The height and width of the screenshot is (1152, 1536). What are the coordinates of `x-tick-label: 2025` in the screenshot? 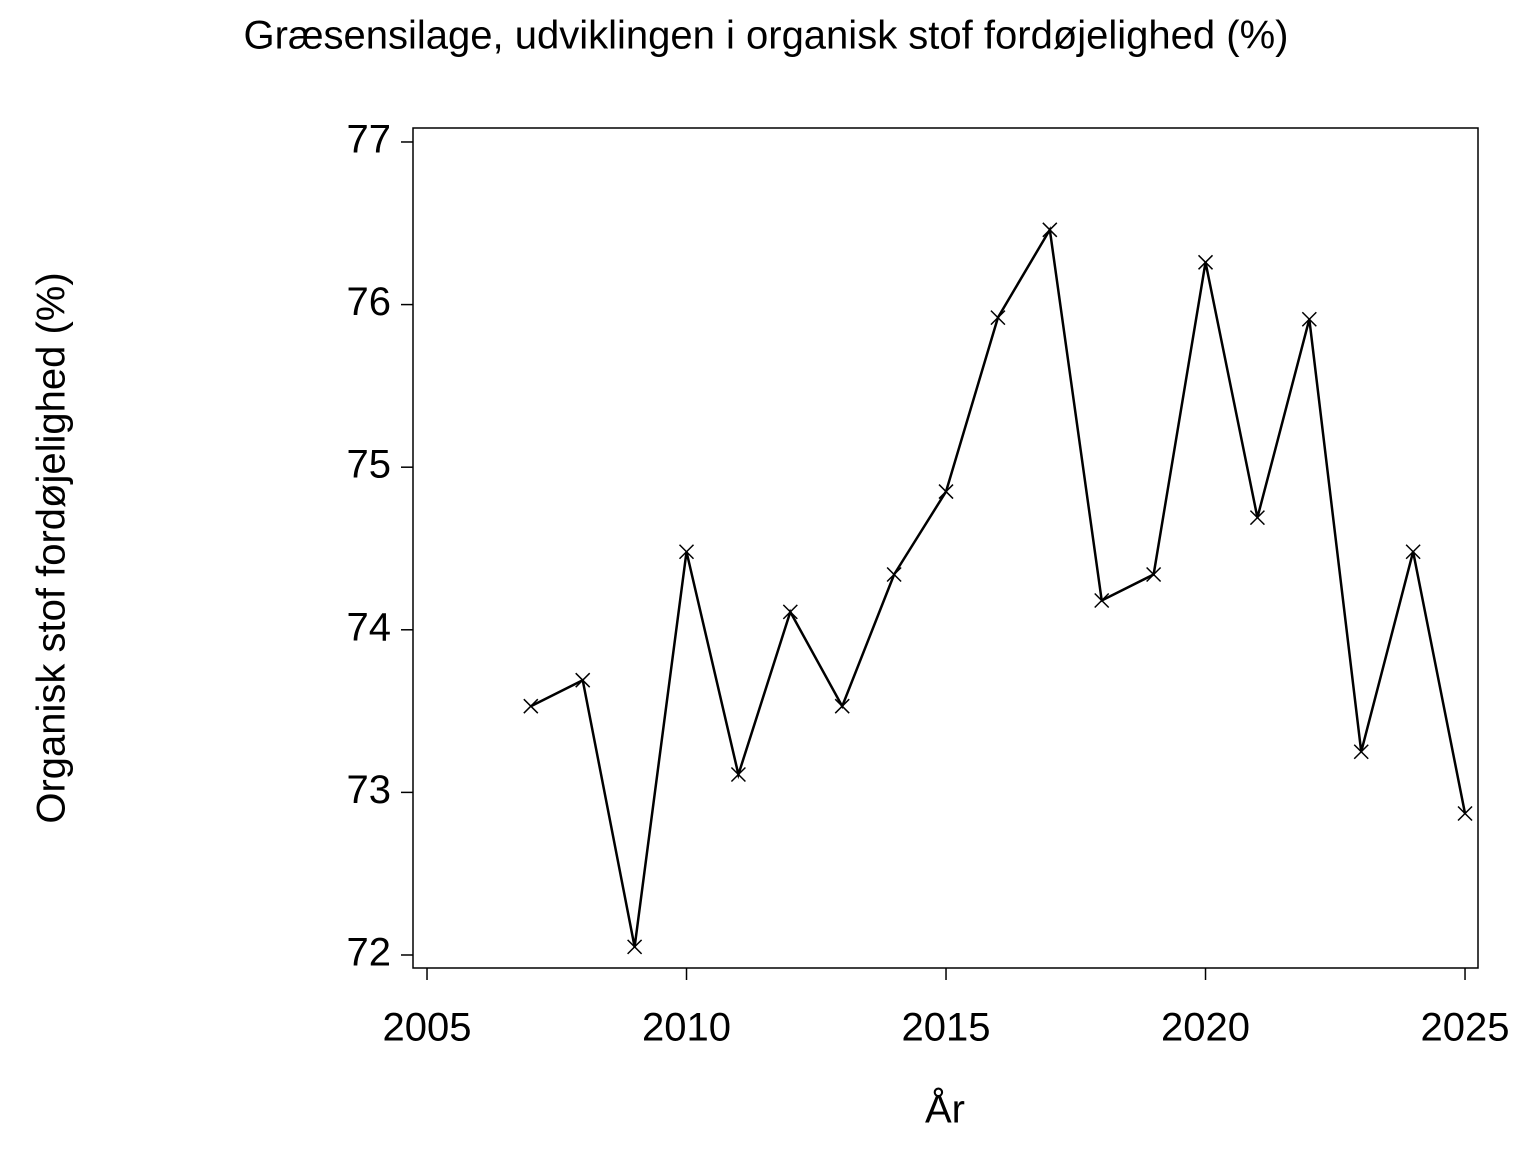 It's located at (1465, 1028).